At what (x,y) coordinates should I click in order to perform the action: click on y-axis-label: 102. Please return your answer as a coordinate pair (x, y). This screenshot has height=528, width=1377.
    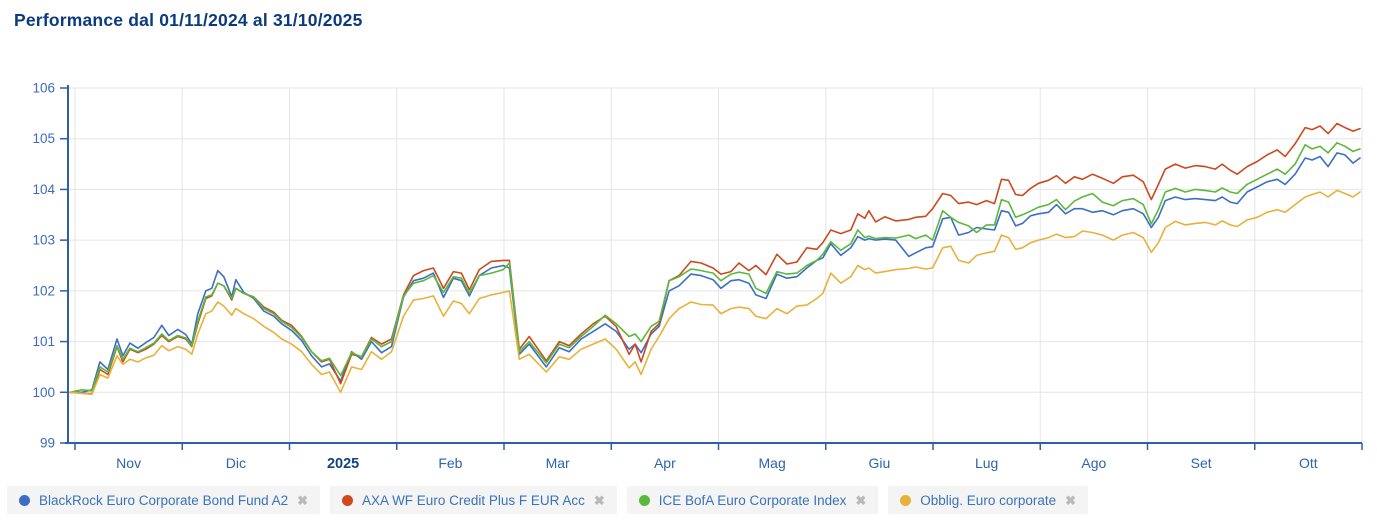
    Looking at the image, I should click on (43, 290).